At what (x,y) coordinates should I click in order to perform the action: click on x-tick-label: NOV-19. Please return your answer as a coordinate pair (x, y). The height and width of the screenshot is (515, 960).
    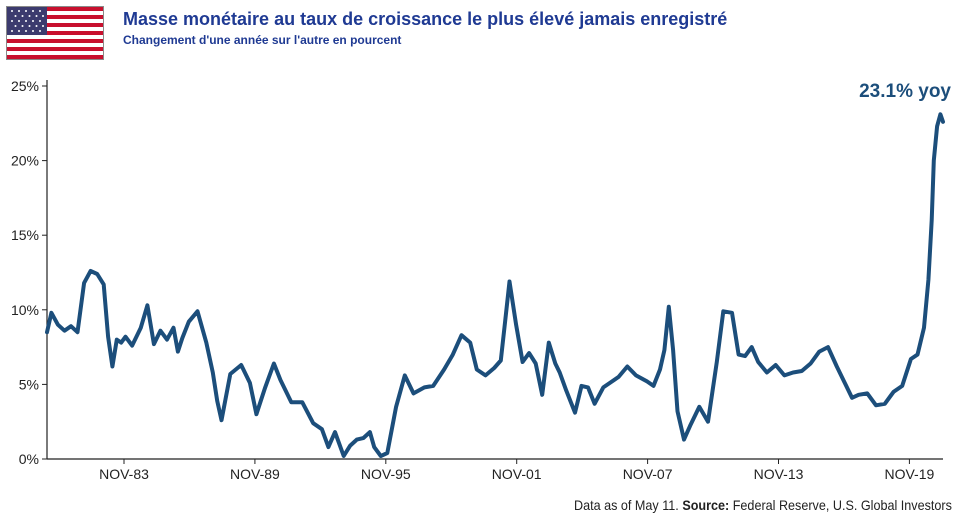
    Looking at the image, I should click on (909, 474).